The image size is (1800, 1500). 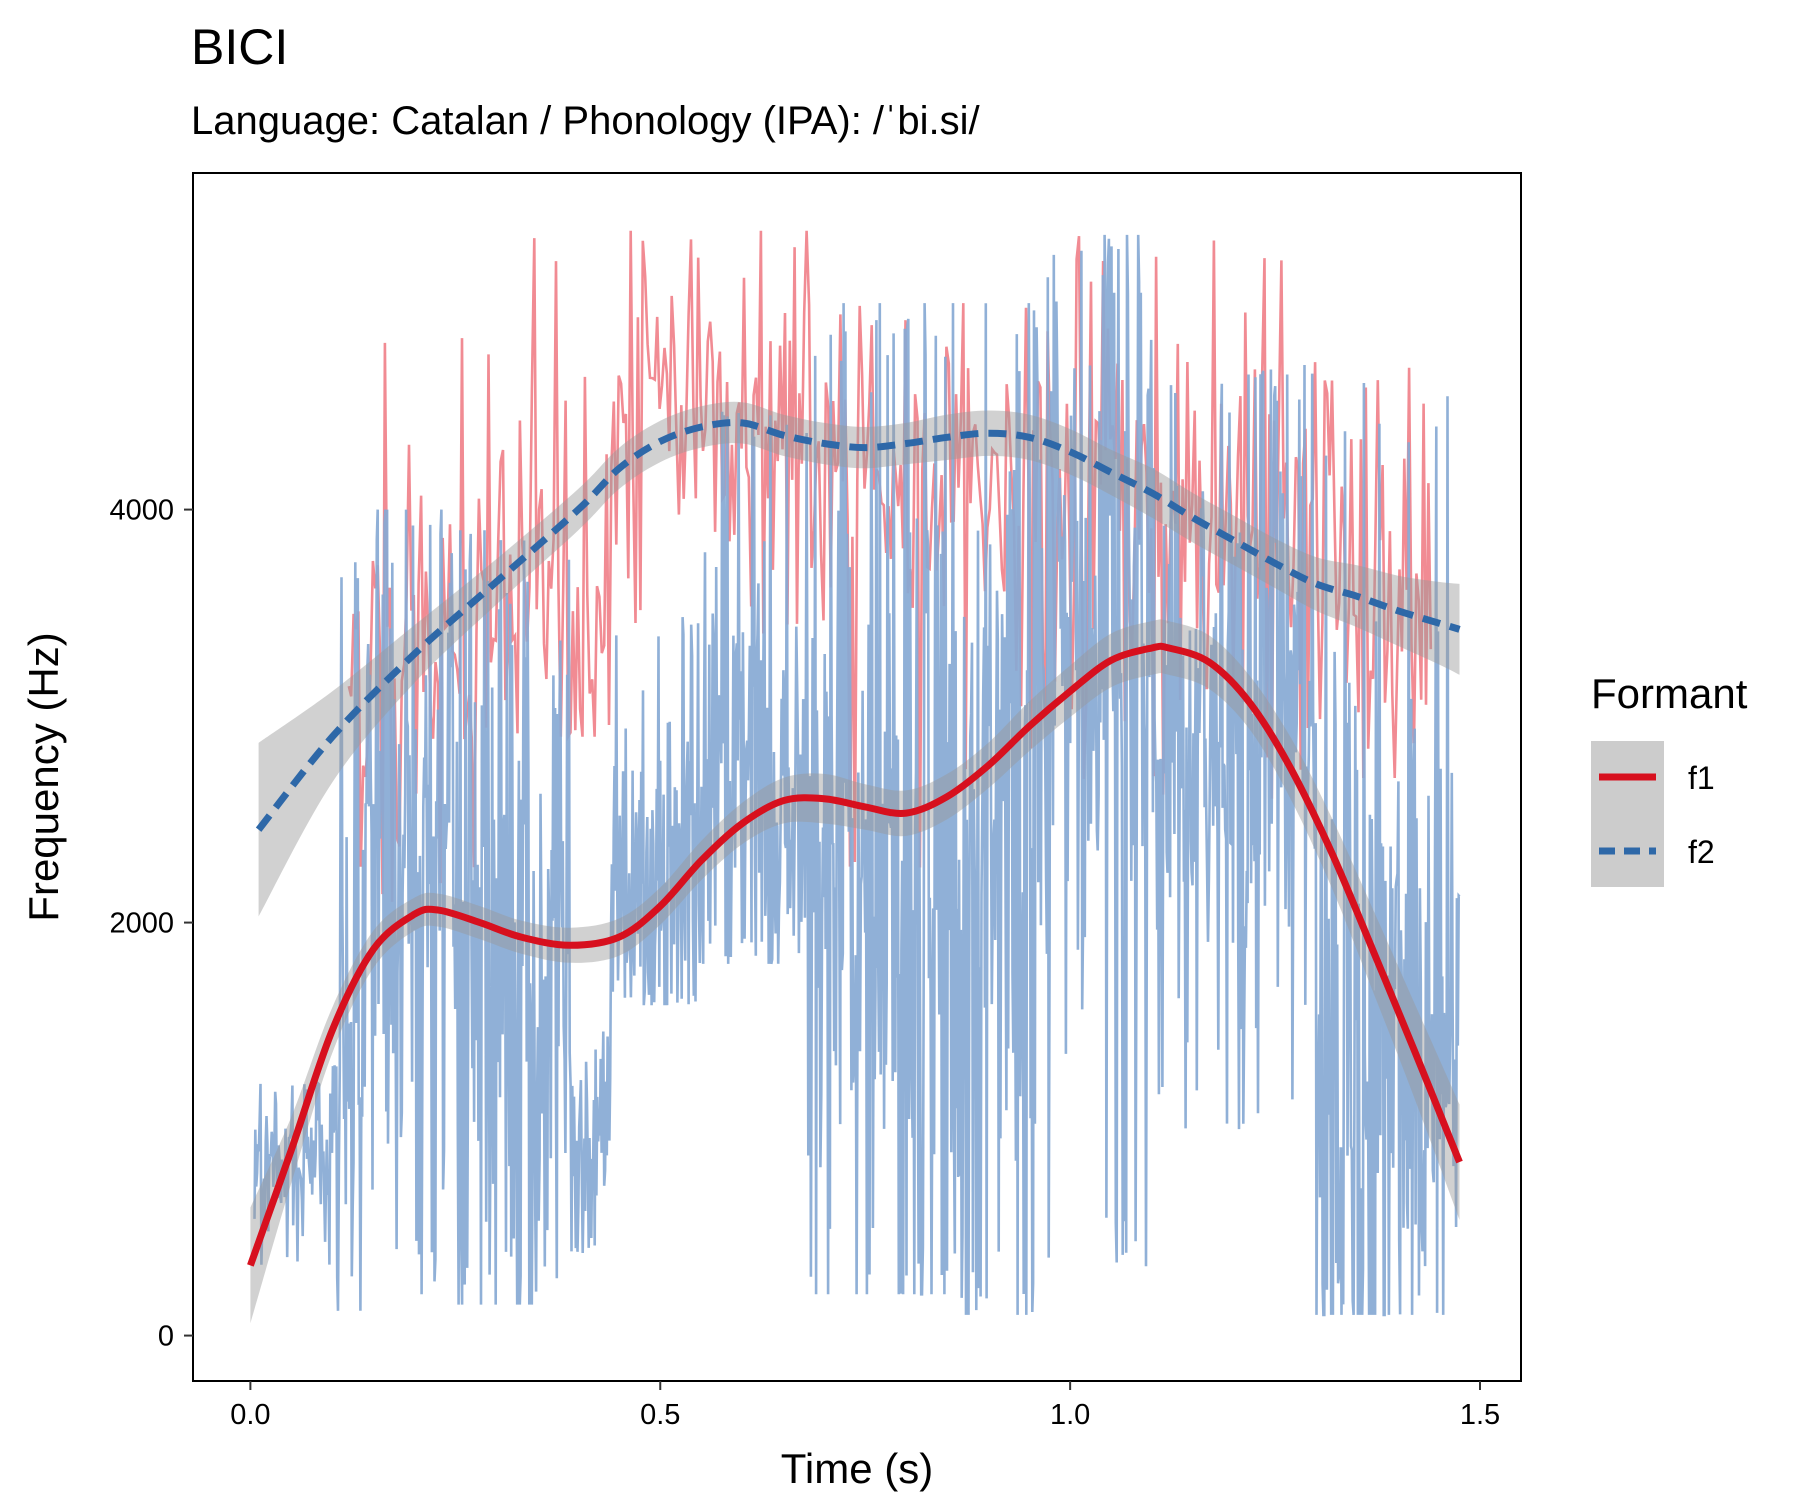 I want to click on y-tick-label: 4000, so click(x=141, y=511).